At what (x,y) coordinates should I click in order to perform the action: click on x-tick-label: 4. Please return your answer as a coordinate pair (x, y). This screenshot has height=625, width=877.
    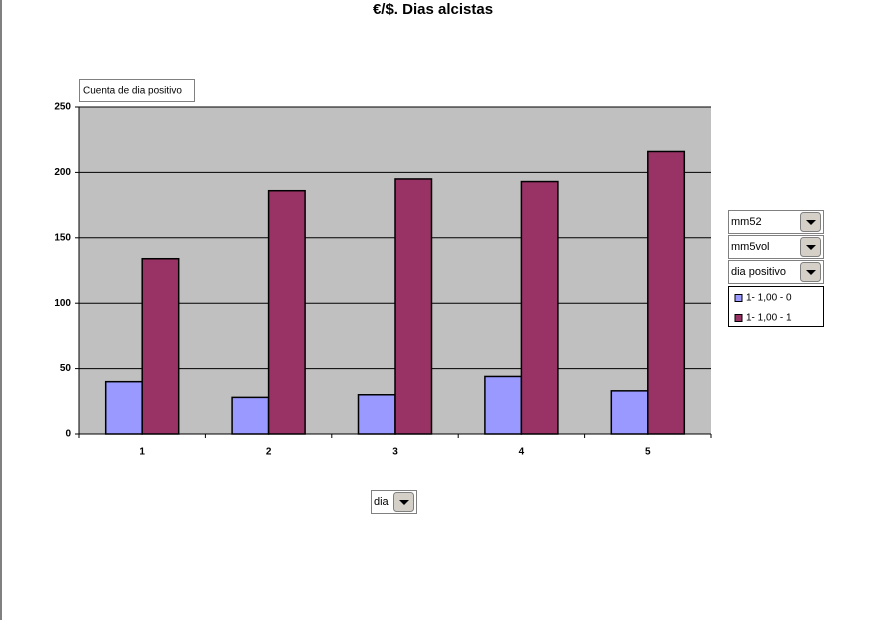
    Looking at the image, I should click on (522, 452).